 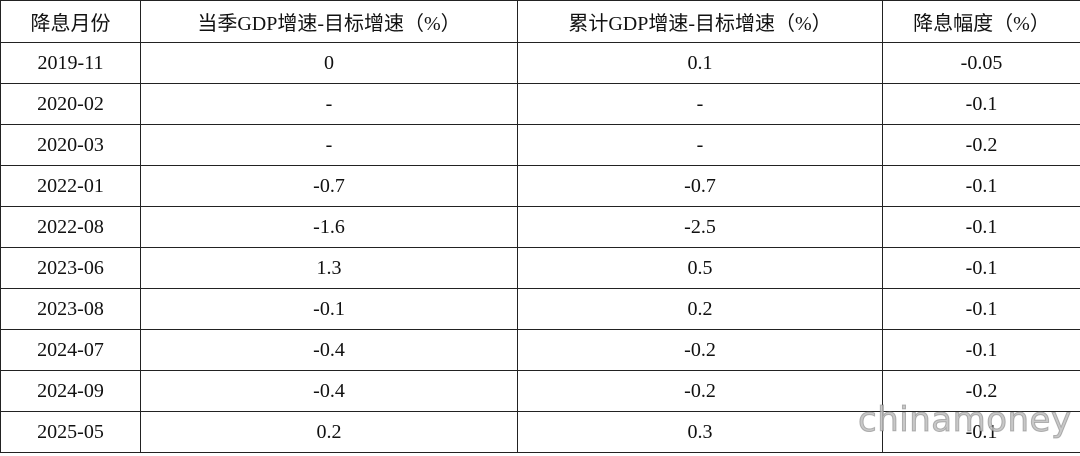 I want to click on watermark: chinamoney, so click(x=965, y=420).